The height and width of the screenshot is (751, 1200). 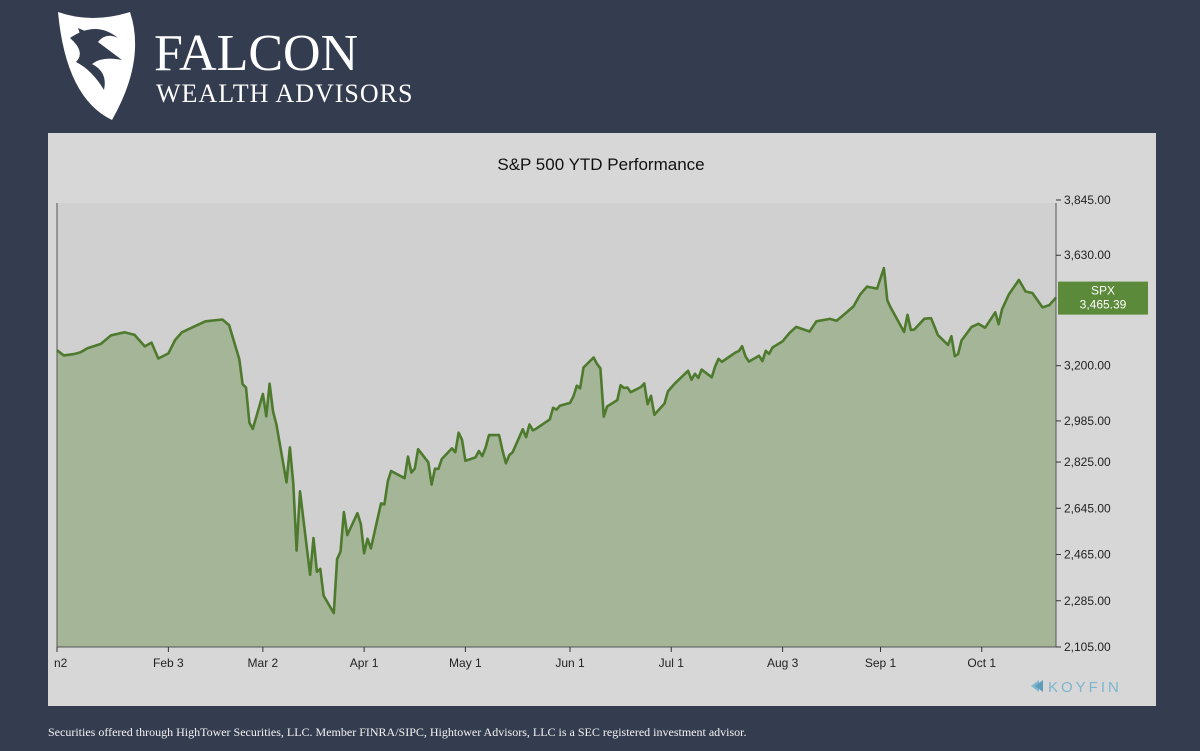 I want to click on koyfin-logo-icon-back, so click(x=1039, y=686).